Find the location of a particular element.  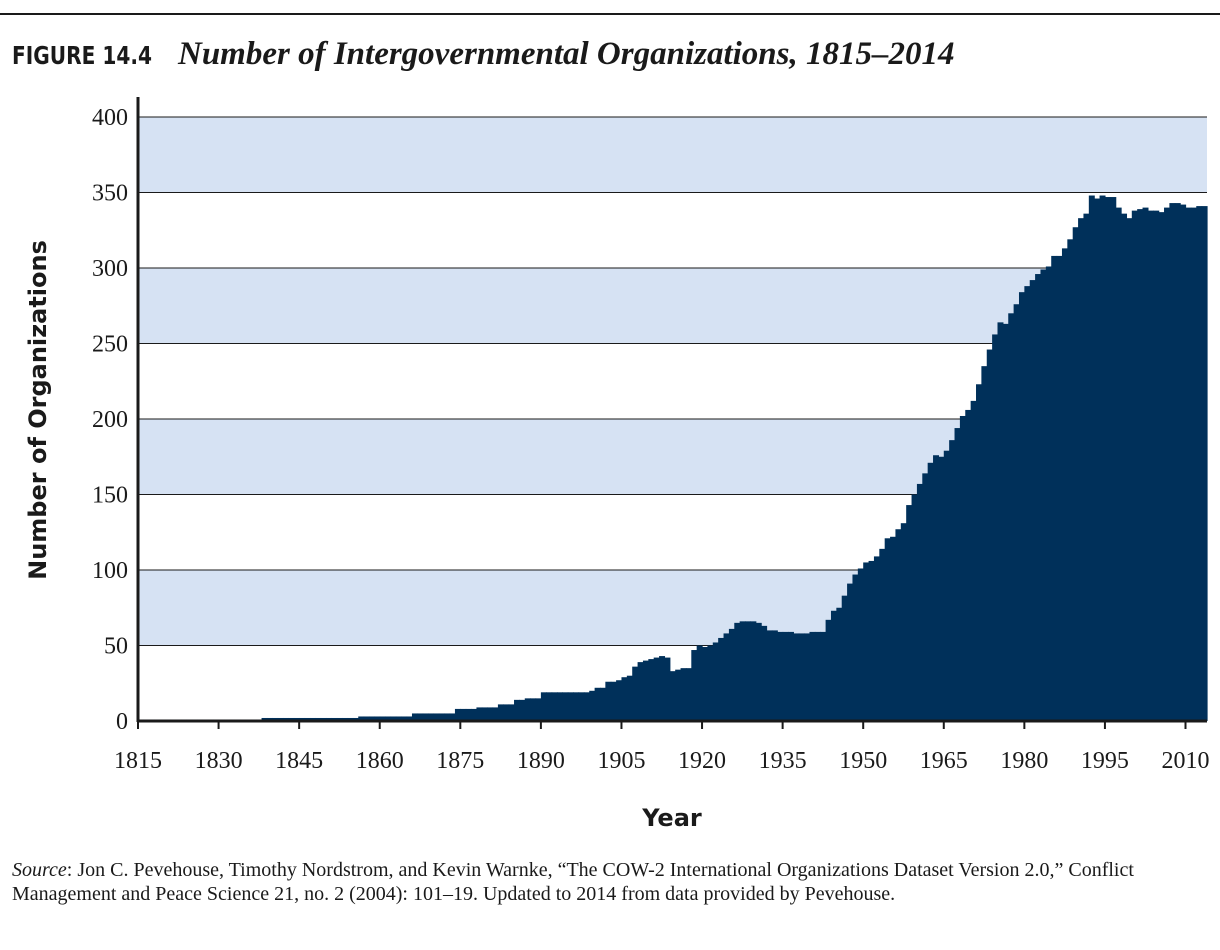

y-tick-label: 100 is located at coordinates (110, 571).